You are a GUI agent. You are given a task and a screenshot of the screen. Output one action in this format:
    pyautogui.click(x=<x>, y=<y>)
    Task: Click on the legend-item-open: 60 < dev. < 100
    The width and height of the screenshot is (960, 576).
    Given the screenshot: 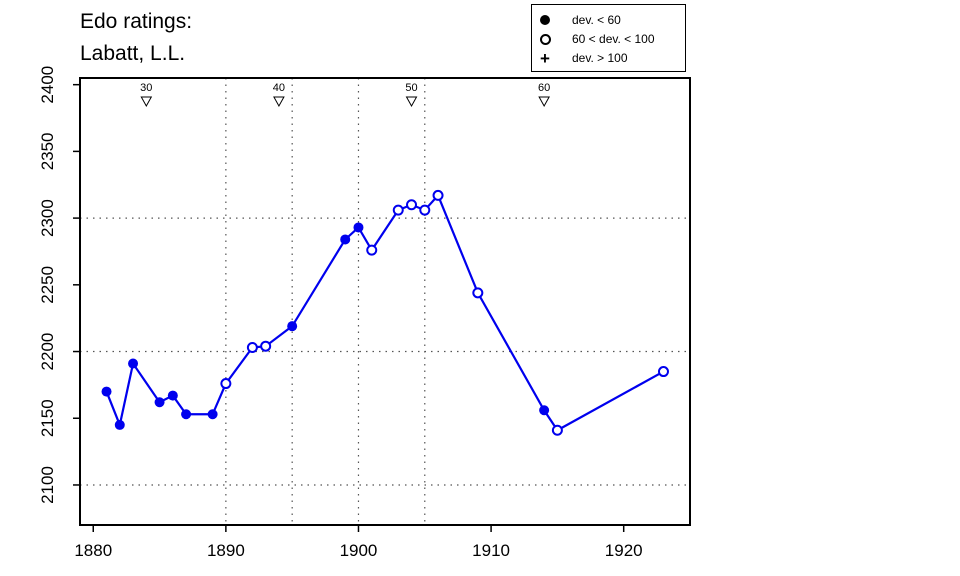 What is the action you would take?
    pyautogui.click(x=593, y=39)
    